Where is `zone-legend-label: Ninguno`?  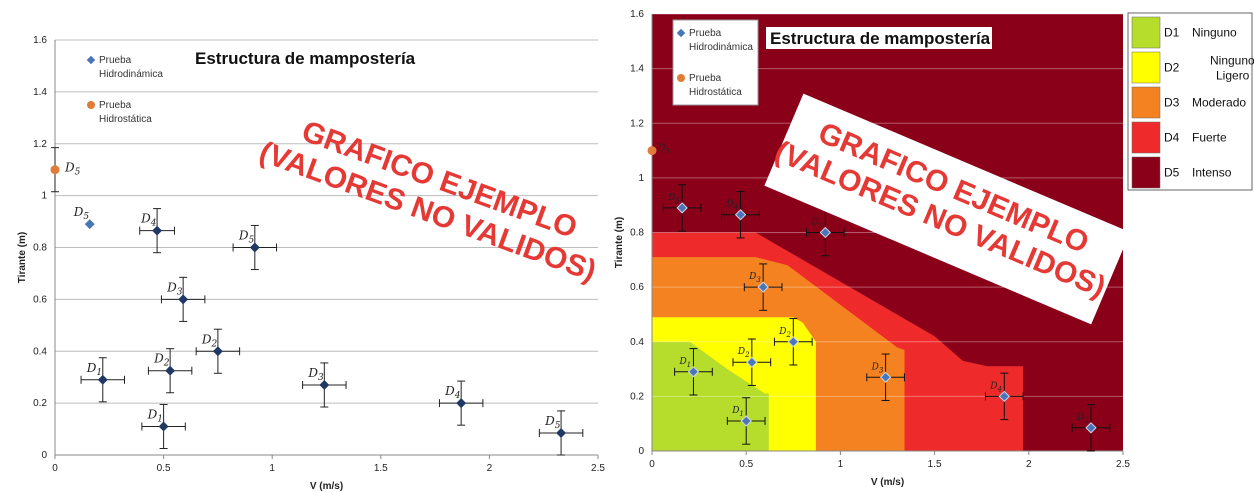
zone-legend-label: Ninguno is located at coordinates (1214, 33).